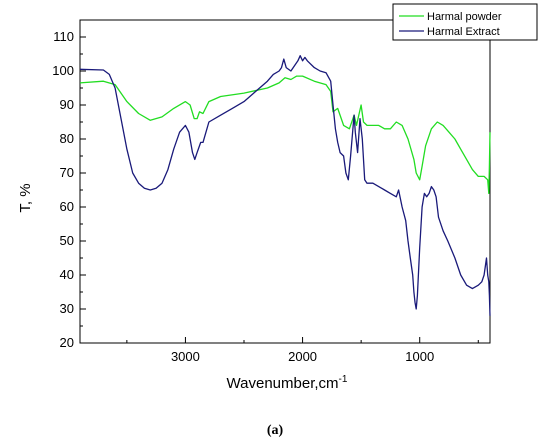  What do you see at coordinates (67, 240) in the screenshot?
I see `y-tick-label: 50` at bounding box center [67, 240].